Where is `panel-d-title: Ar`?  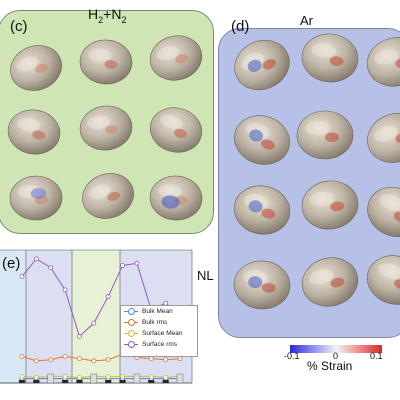
panel-d-title: Ar is located at coordinates (306, 20).